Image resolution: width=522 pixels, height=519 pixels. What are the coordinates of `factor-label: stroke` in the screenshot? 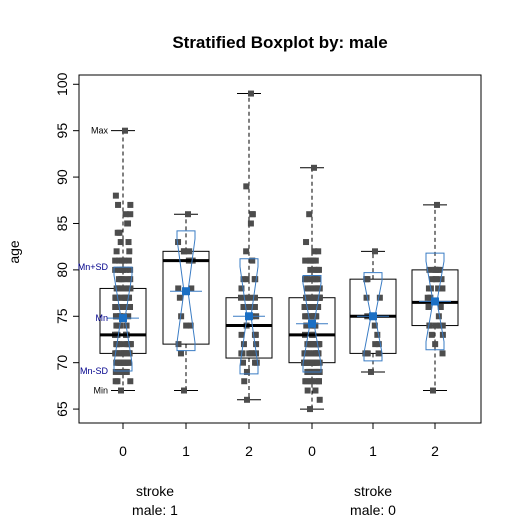 It's located at (373, 491).